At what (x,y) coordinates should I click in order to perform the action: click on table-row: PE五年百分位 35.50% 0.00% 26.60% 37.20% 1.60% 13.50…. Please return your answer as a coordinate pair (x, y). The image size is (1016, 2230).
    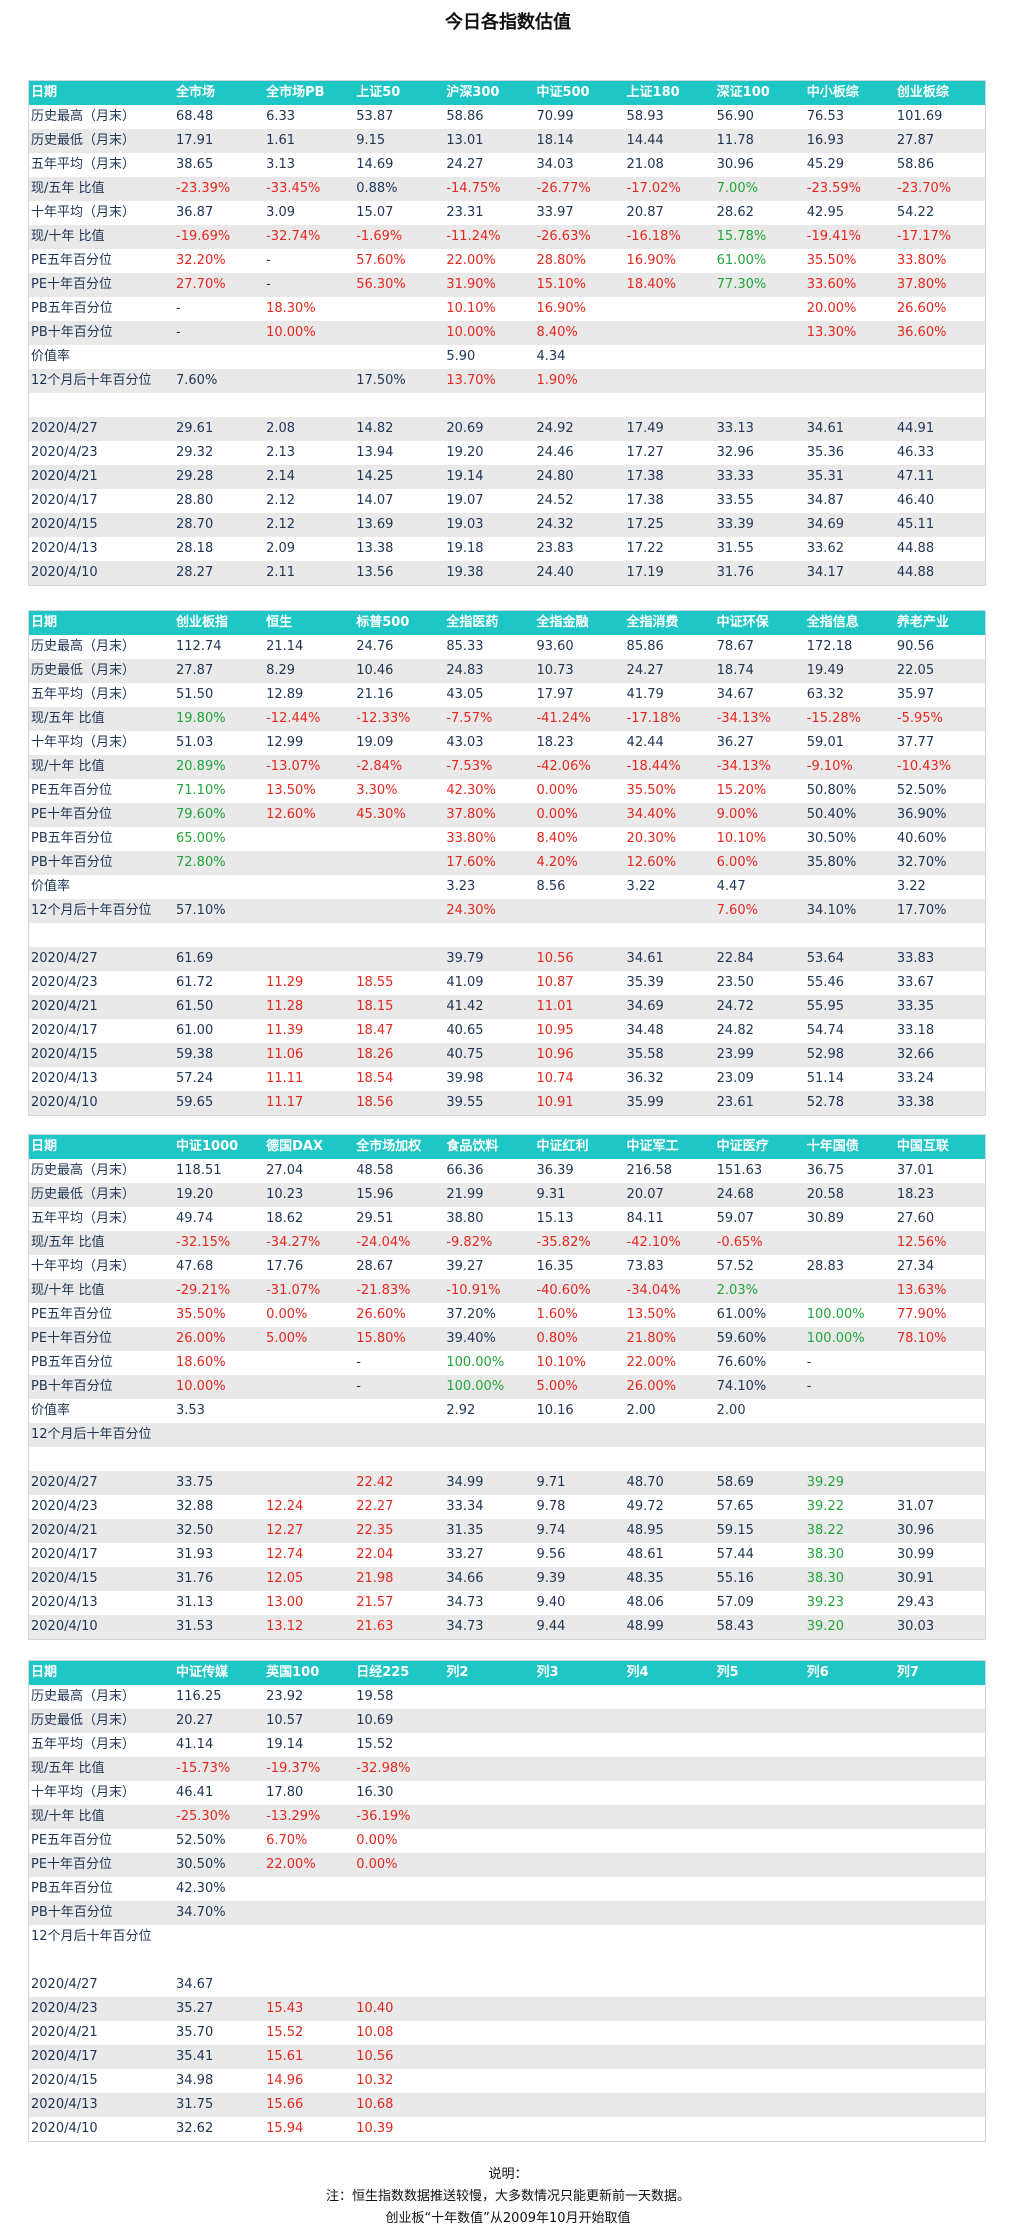
    Looking at the image, I should click on (507, 1315).